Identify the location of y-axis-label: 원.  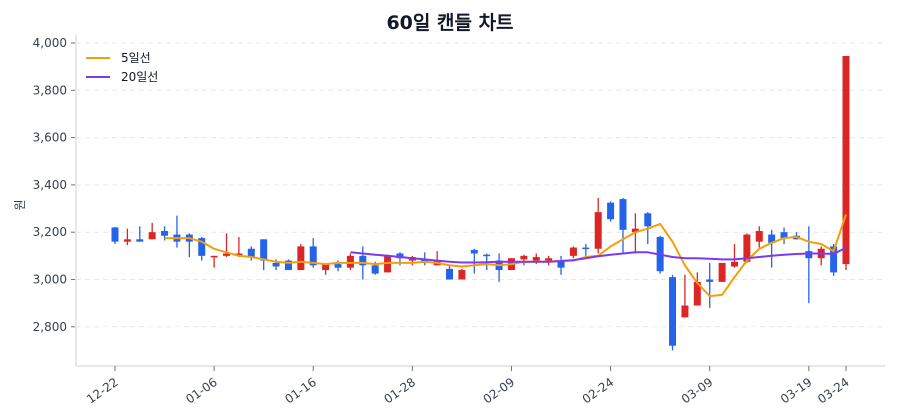
(20, 204).